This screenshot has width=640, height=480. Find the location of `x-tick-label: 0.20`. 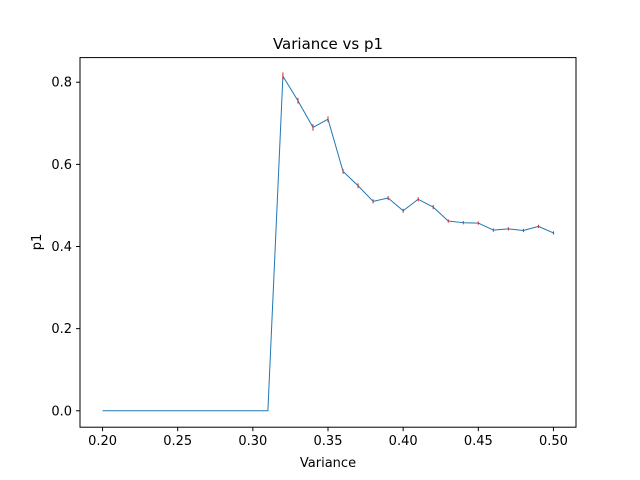

x-tick-label: 0.20 is located at coordinates (102, 441).